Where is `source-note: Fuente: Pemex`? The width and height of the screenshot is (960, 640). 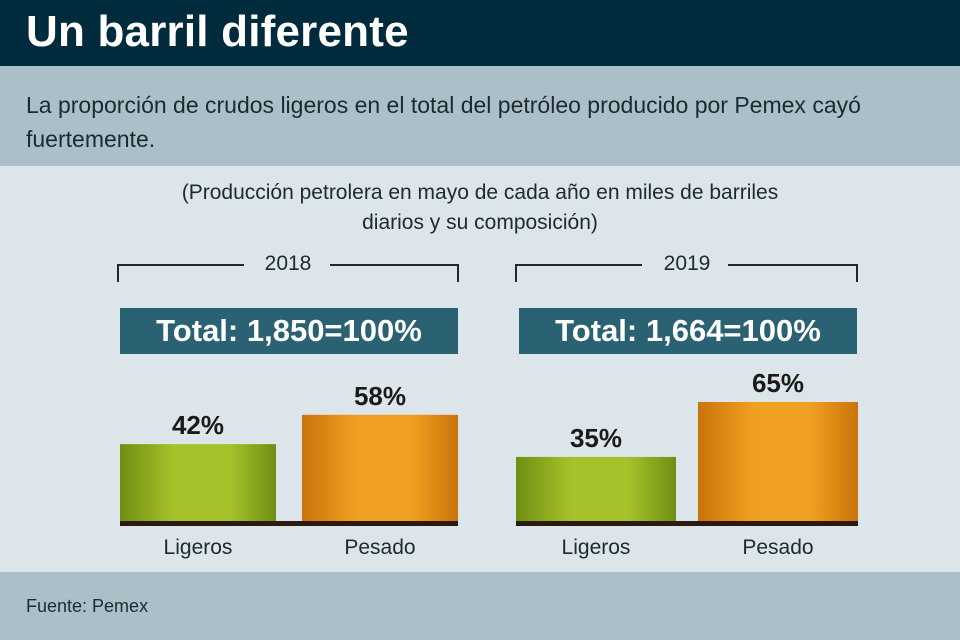 source-note: Fuente: Pemex is located at coordinates (87, 606).